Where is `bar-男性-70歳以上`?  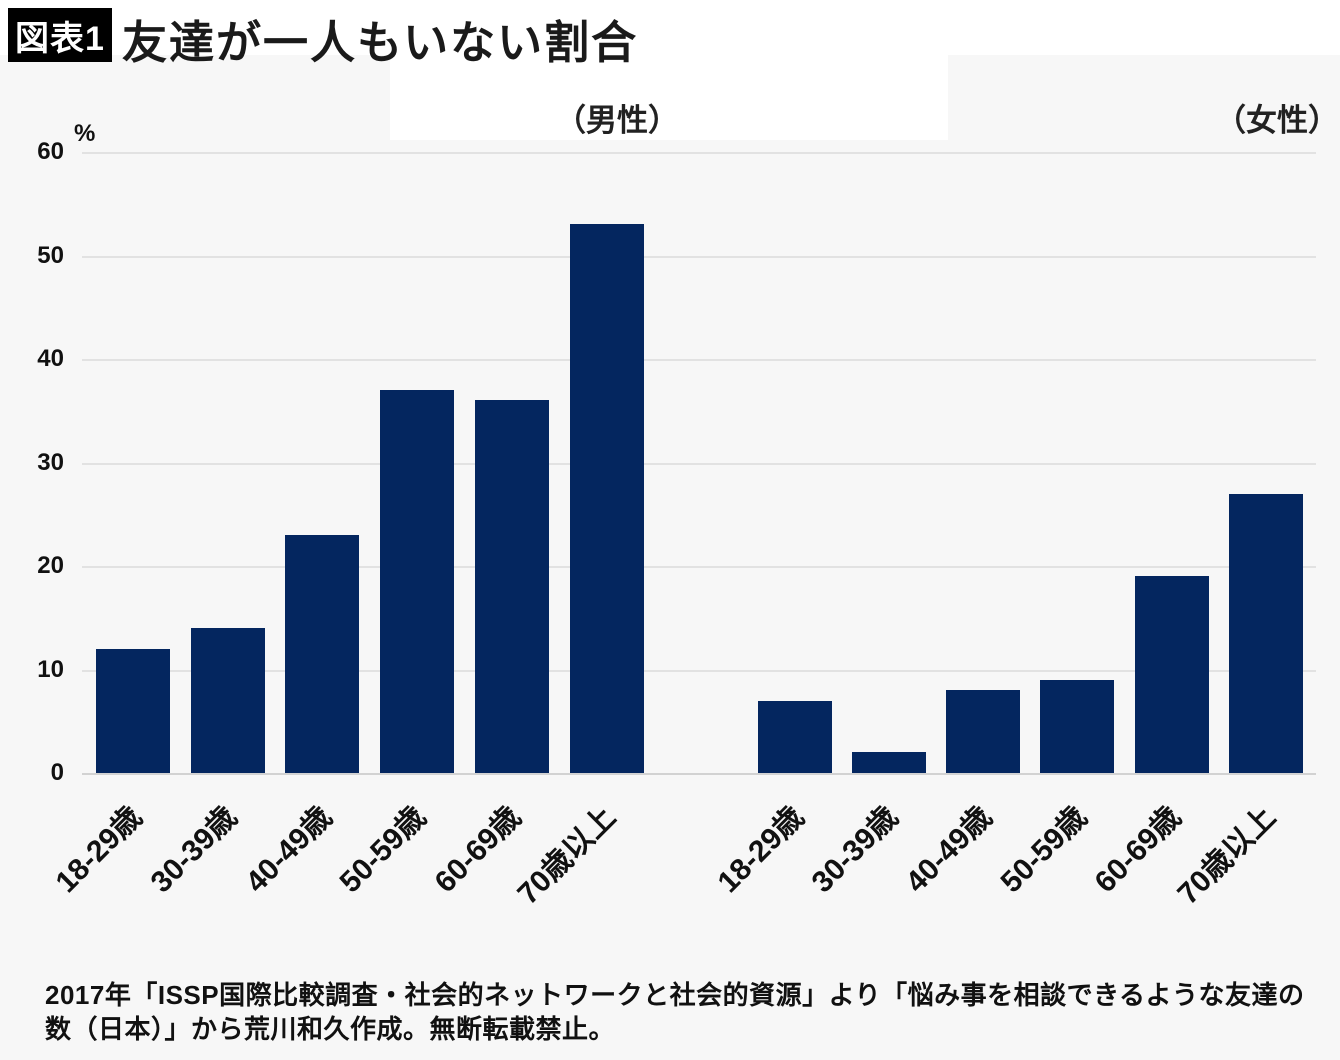
bar-男性-70歳以上 is located at coordinates (606, 498).